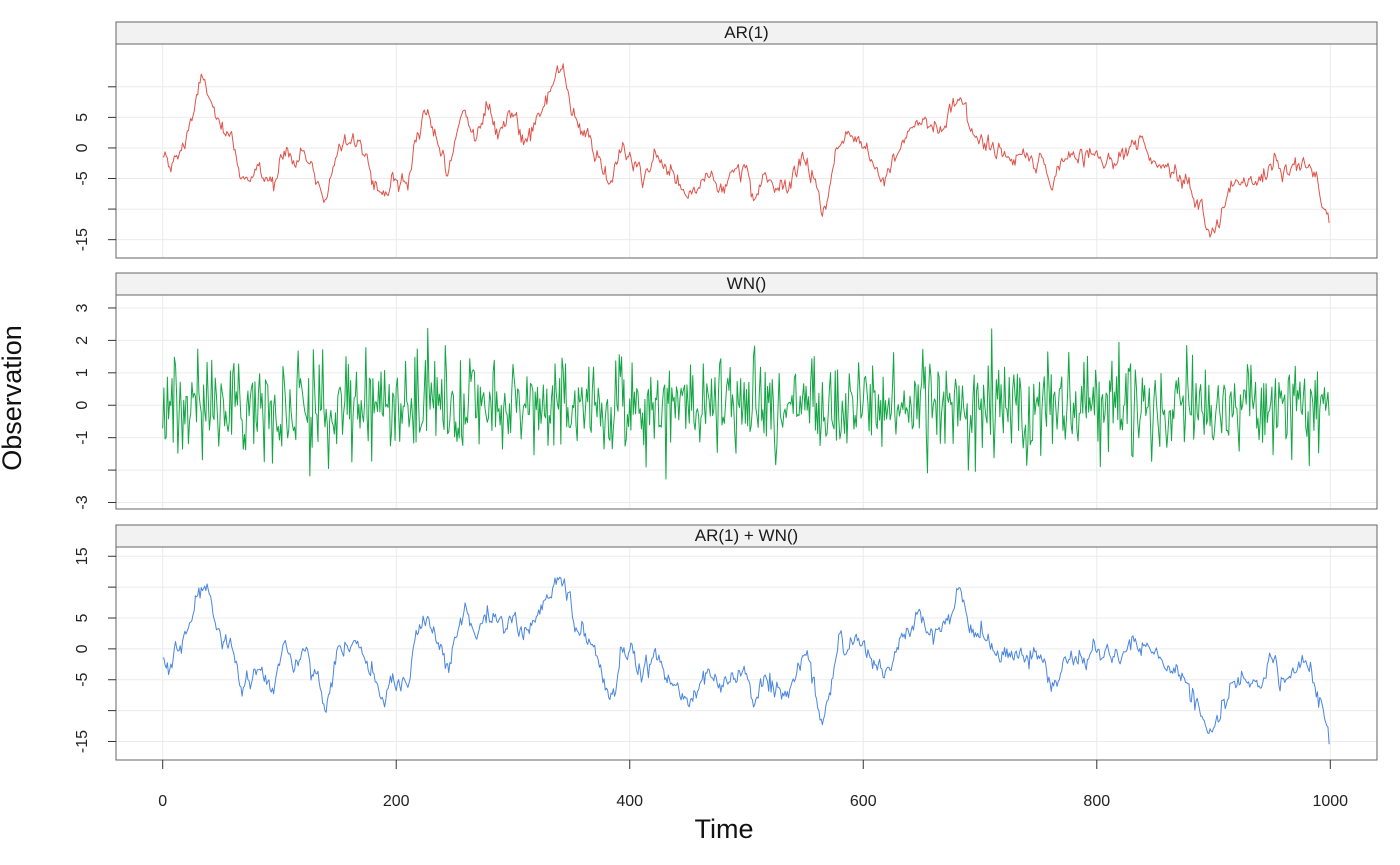 This screenshot has height=865, width=1400. I want to click on x-tick-label-4: 800, so click(1096, 801).